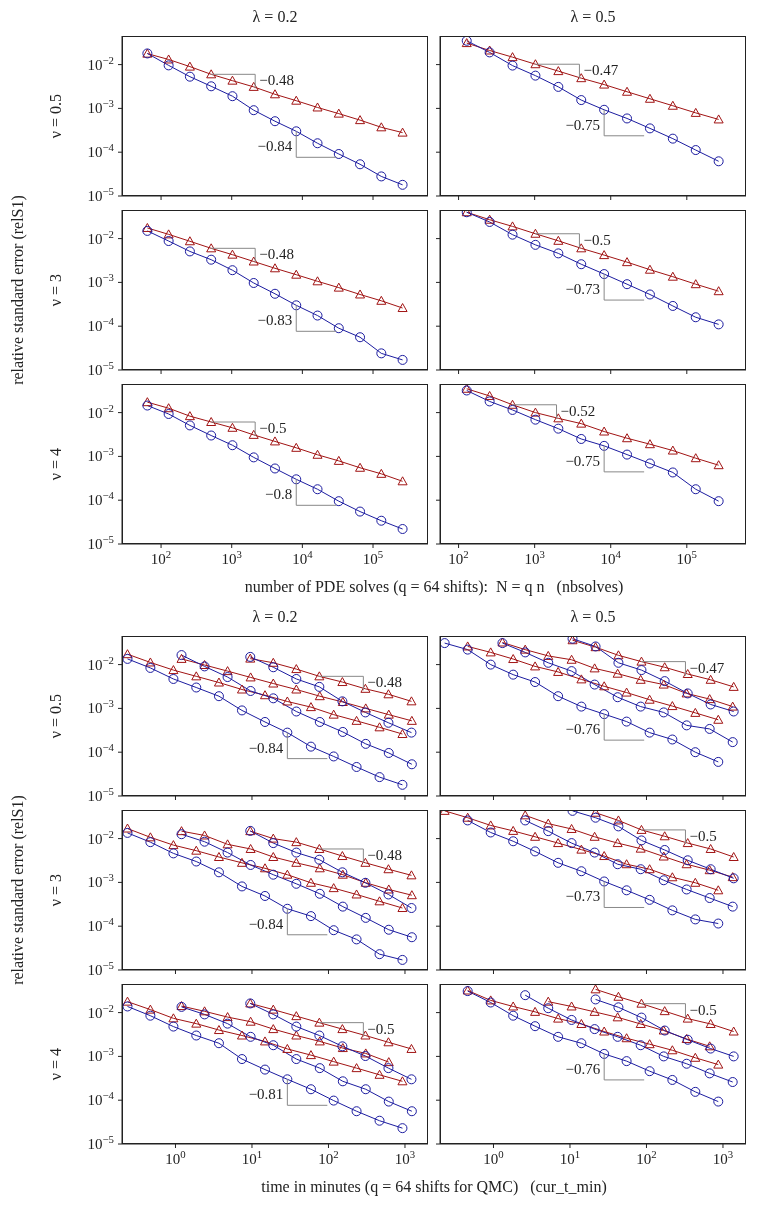 This screenshot has width=759, height=1210. What do you see at coordinates (101, 499) in the screenshot?
I see `y-tick-label: 10$^{−4}$` at bounding box center [101, 499].